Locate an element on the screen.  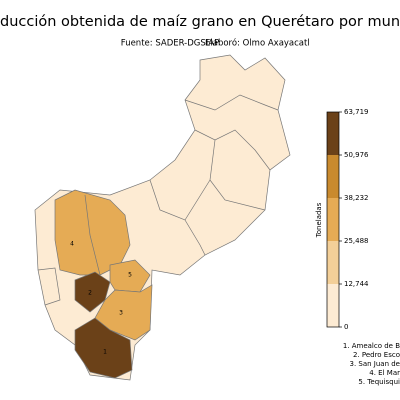
colorbar-frame is located at coordinates (333, 219).